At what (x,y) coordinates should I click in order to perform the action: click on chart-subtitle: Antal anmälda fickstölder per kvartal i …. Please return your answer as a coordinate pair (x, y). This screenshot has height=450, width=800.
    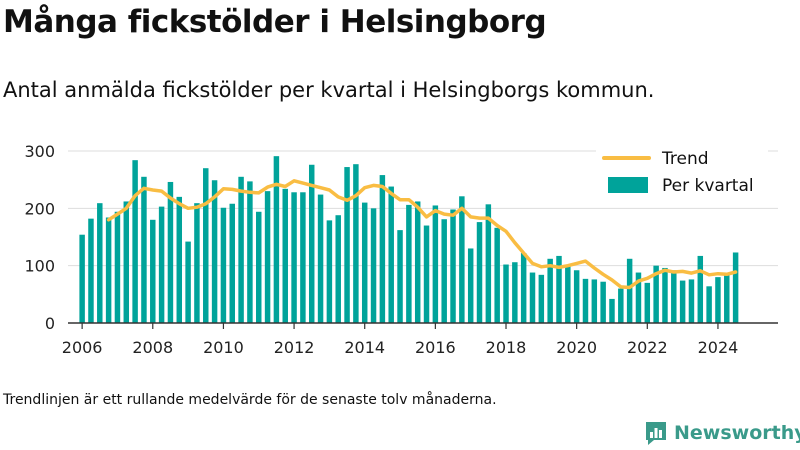
    Looking at the image, I should click on (329, 90).